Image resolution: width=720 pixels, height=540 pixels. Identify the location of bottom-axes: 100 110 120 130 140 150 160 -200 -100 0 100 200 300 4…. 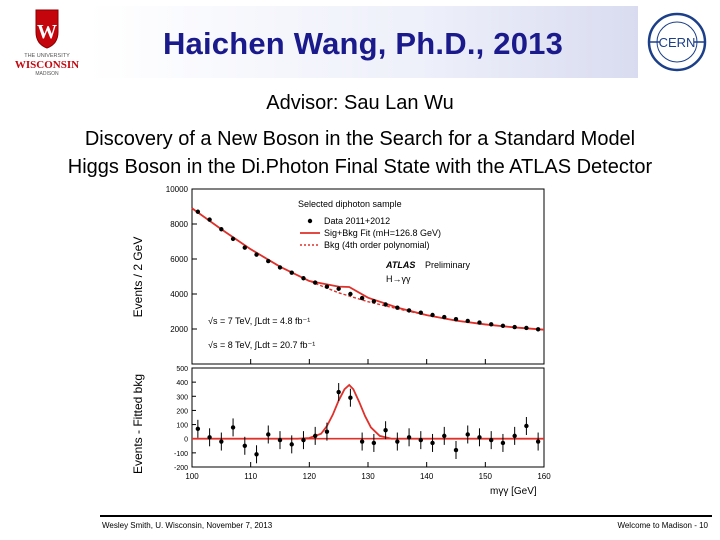
(362, 423).